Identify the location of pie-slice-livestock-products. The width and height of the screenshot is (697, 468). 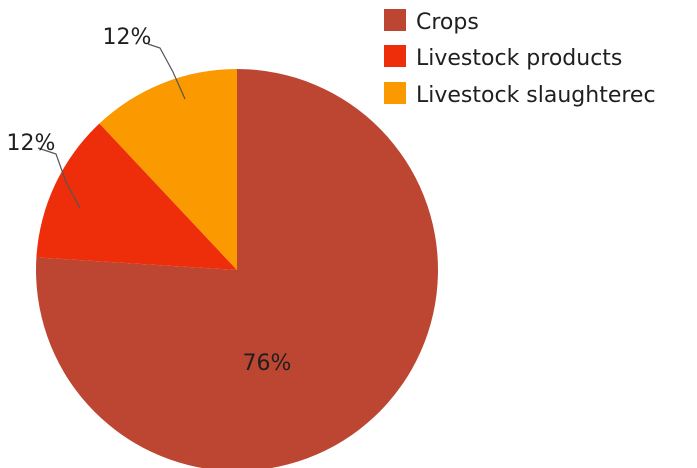
(137, 196).